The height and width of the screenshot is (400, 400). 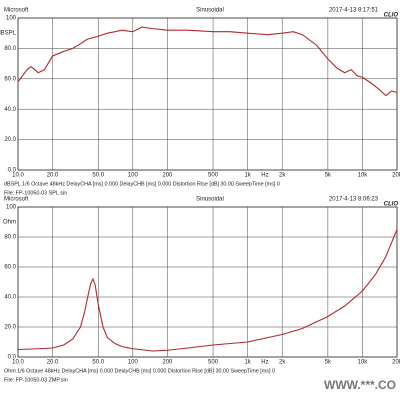 What do you see at coordinates (36, 380) in the screenshot?
I see `file-name: File: FP-10050-03 ZMP.sin` at bounding box center [36, 380].